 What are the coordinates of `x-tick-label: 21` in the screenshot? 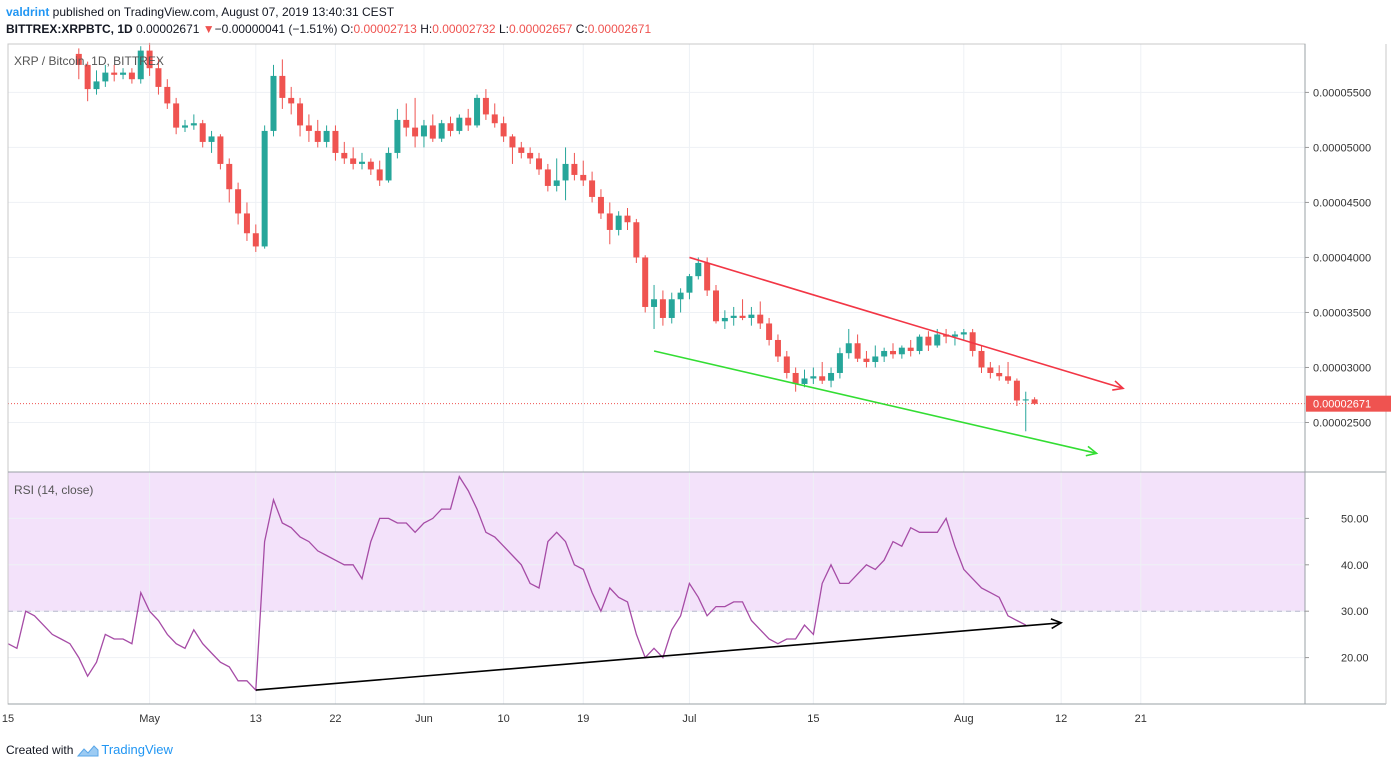 It's located at (1141, 719).